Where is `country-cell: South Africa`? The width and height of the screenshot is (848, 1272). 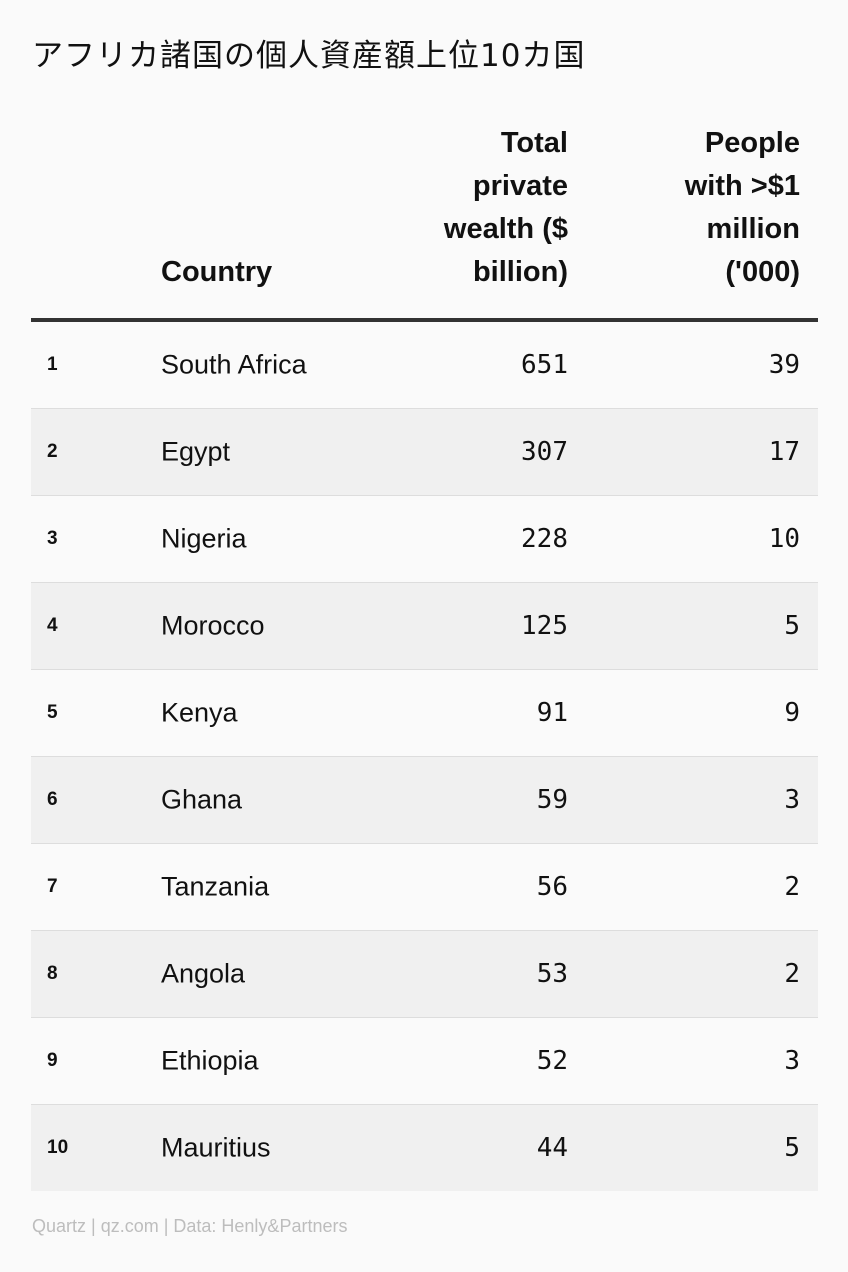
country-cell: South Africa is located at coordinates (234, 364).